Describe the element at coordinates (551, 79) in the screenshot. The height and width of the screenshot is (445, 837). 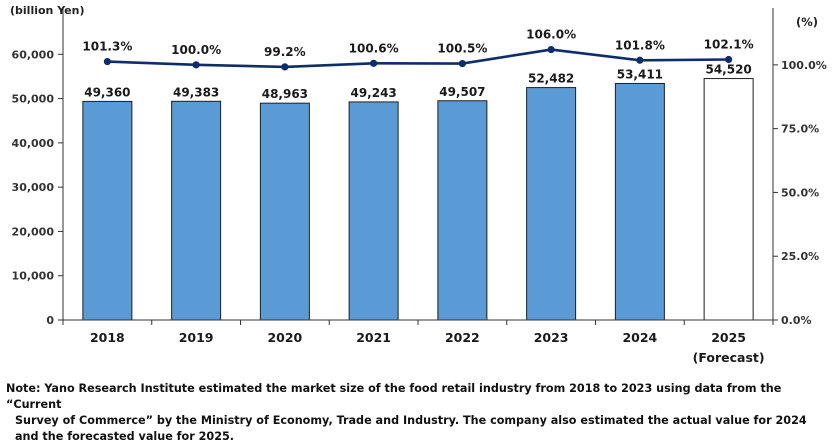
I see `bar-value-label: 52,482` at that location.